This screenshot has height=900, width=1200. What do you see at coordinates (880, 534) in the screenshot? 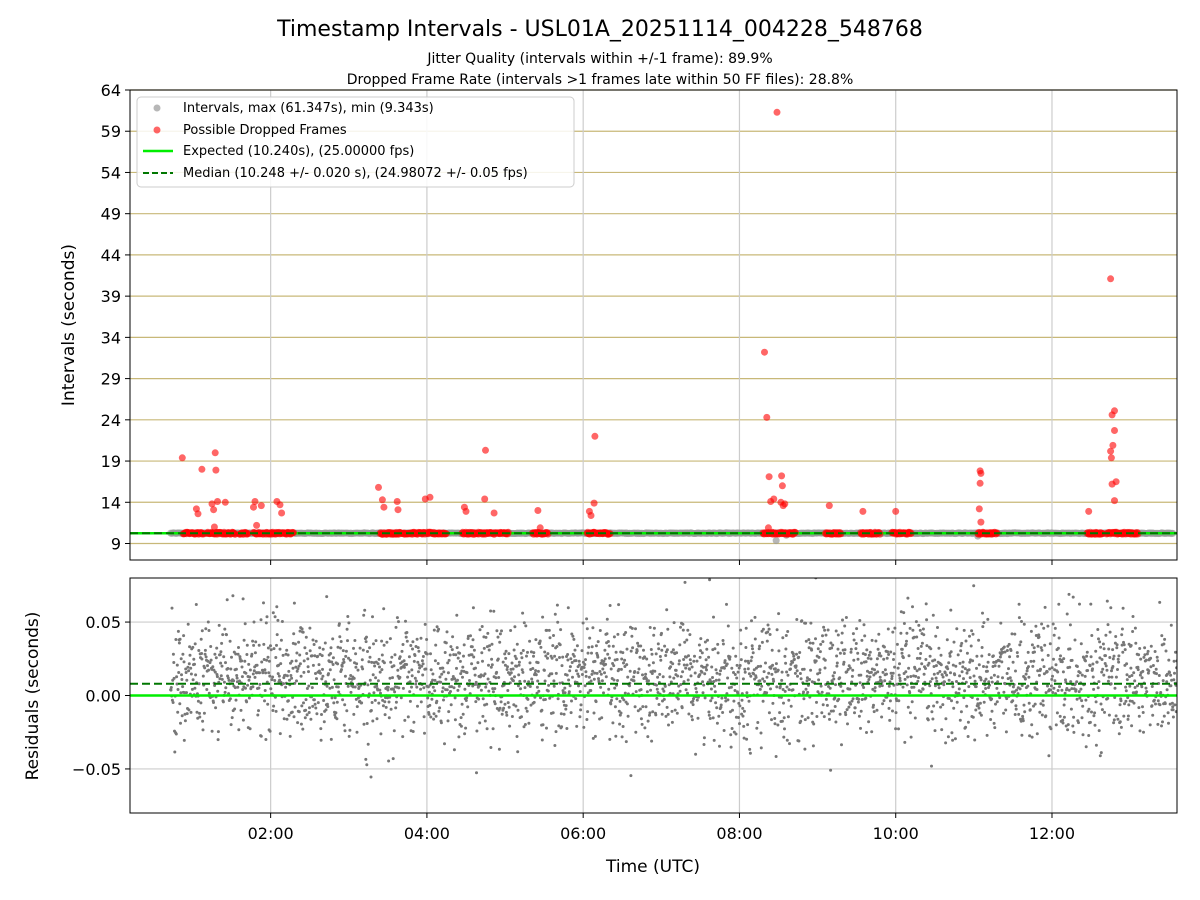
I see `dropped-frame-point` at bounding box center [880, 534].